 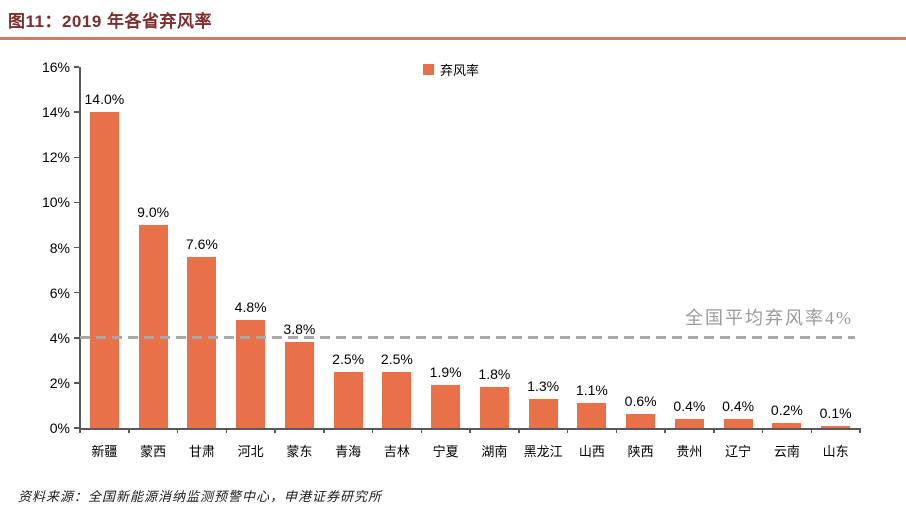 I want to click on y-tick-label: 14%, so click(x=55, y=112).